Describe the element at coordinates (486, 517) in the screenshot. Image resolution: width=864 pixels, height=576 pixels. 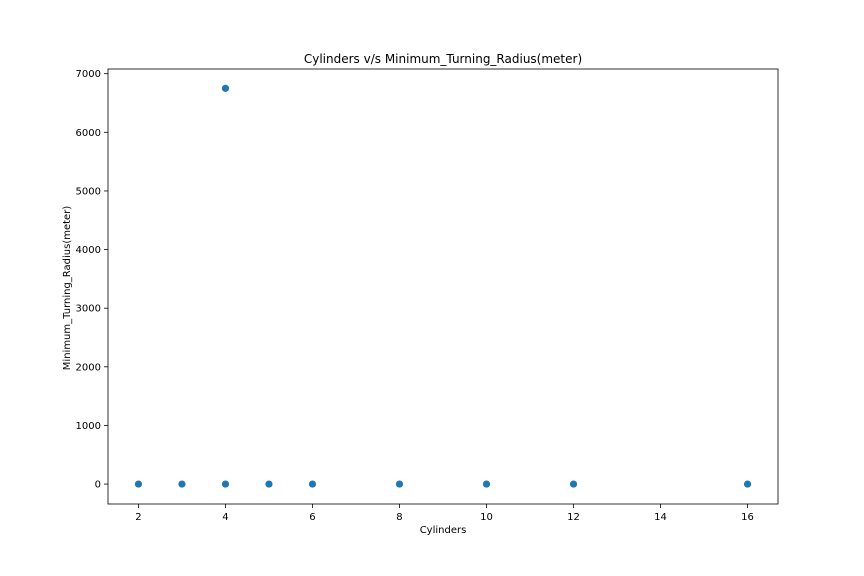
I see `x-tick-label: 10` at that location.